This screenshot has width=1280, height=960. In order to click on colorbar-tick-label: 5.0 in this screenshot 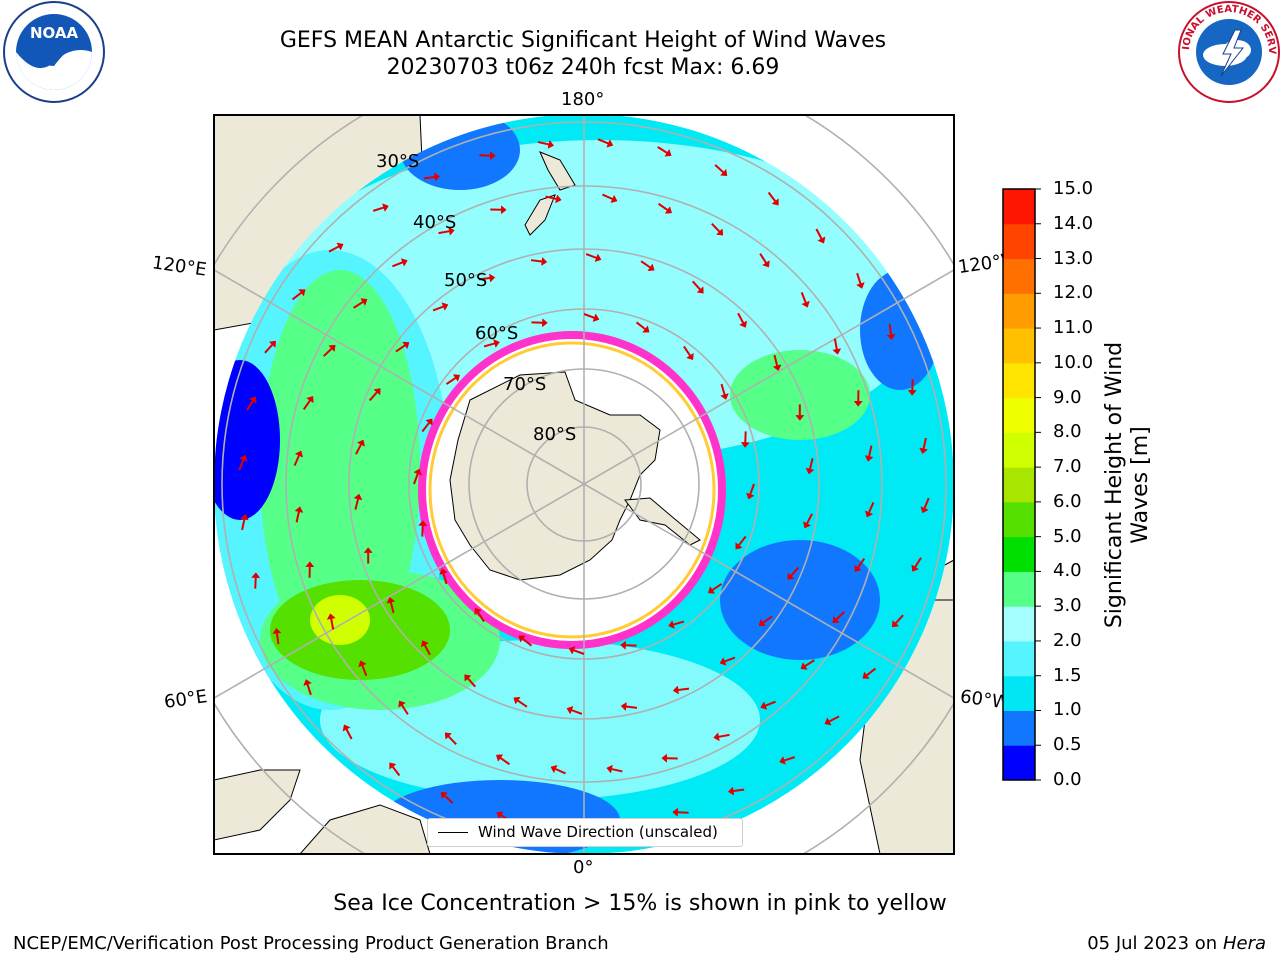, I will do `click(1067, 536)`.